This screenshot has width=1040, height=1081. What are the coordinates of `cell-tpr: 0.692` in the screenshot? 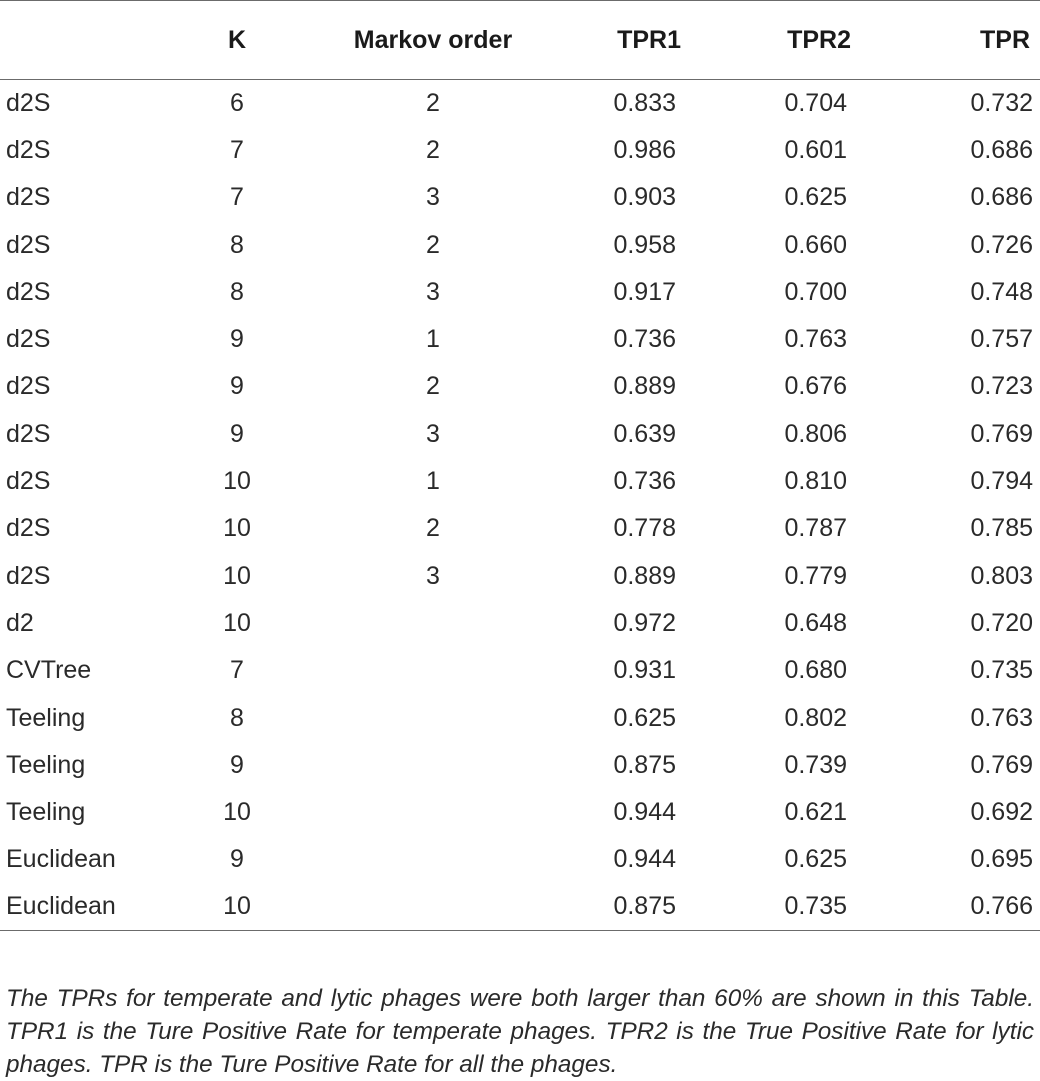 It's located at (1001, 812).